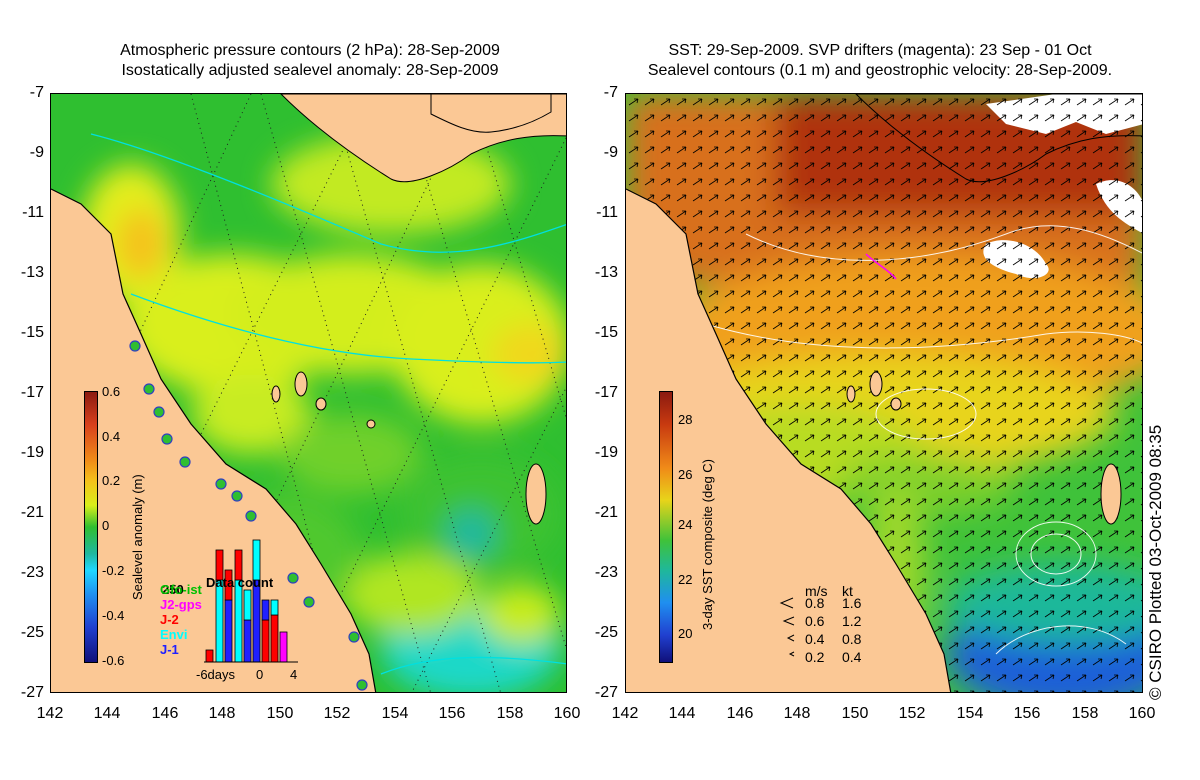 Image resolution: width=1200 pixels, height=780 pixels. Describe the element at coordinates (685, 579) in the screenshot. I see `sst-tick: 22` at that location.